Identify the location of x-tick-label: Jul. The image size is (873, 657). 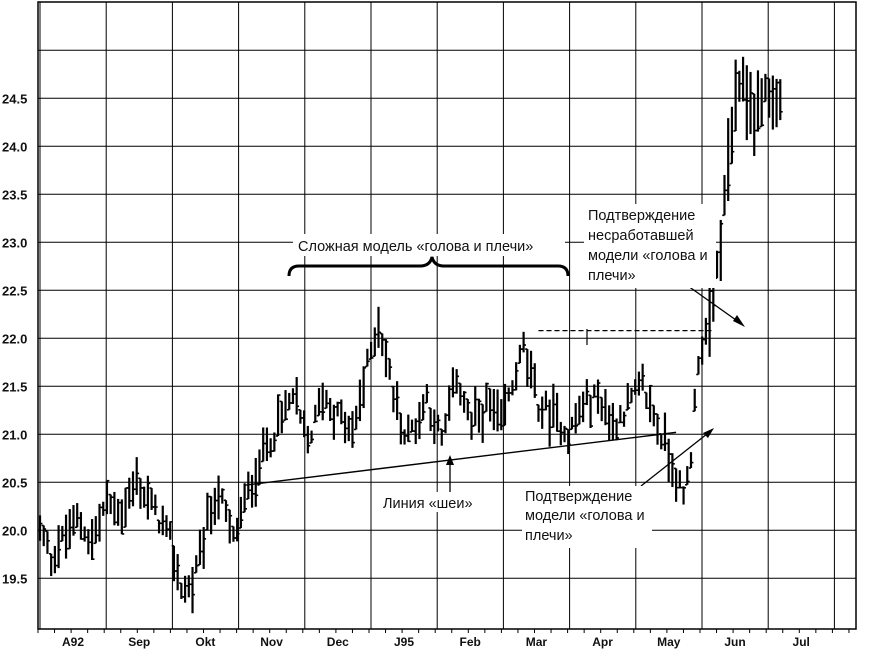
(801, 642).